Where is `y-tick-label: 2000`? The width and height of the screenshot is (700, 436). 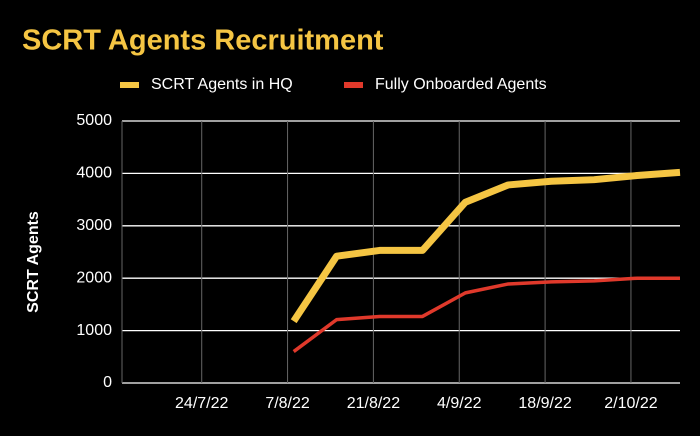 y-tick-label: 2000 is located at coordinates (94, 277).